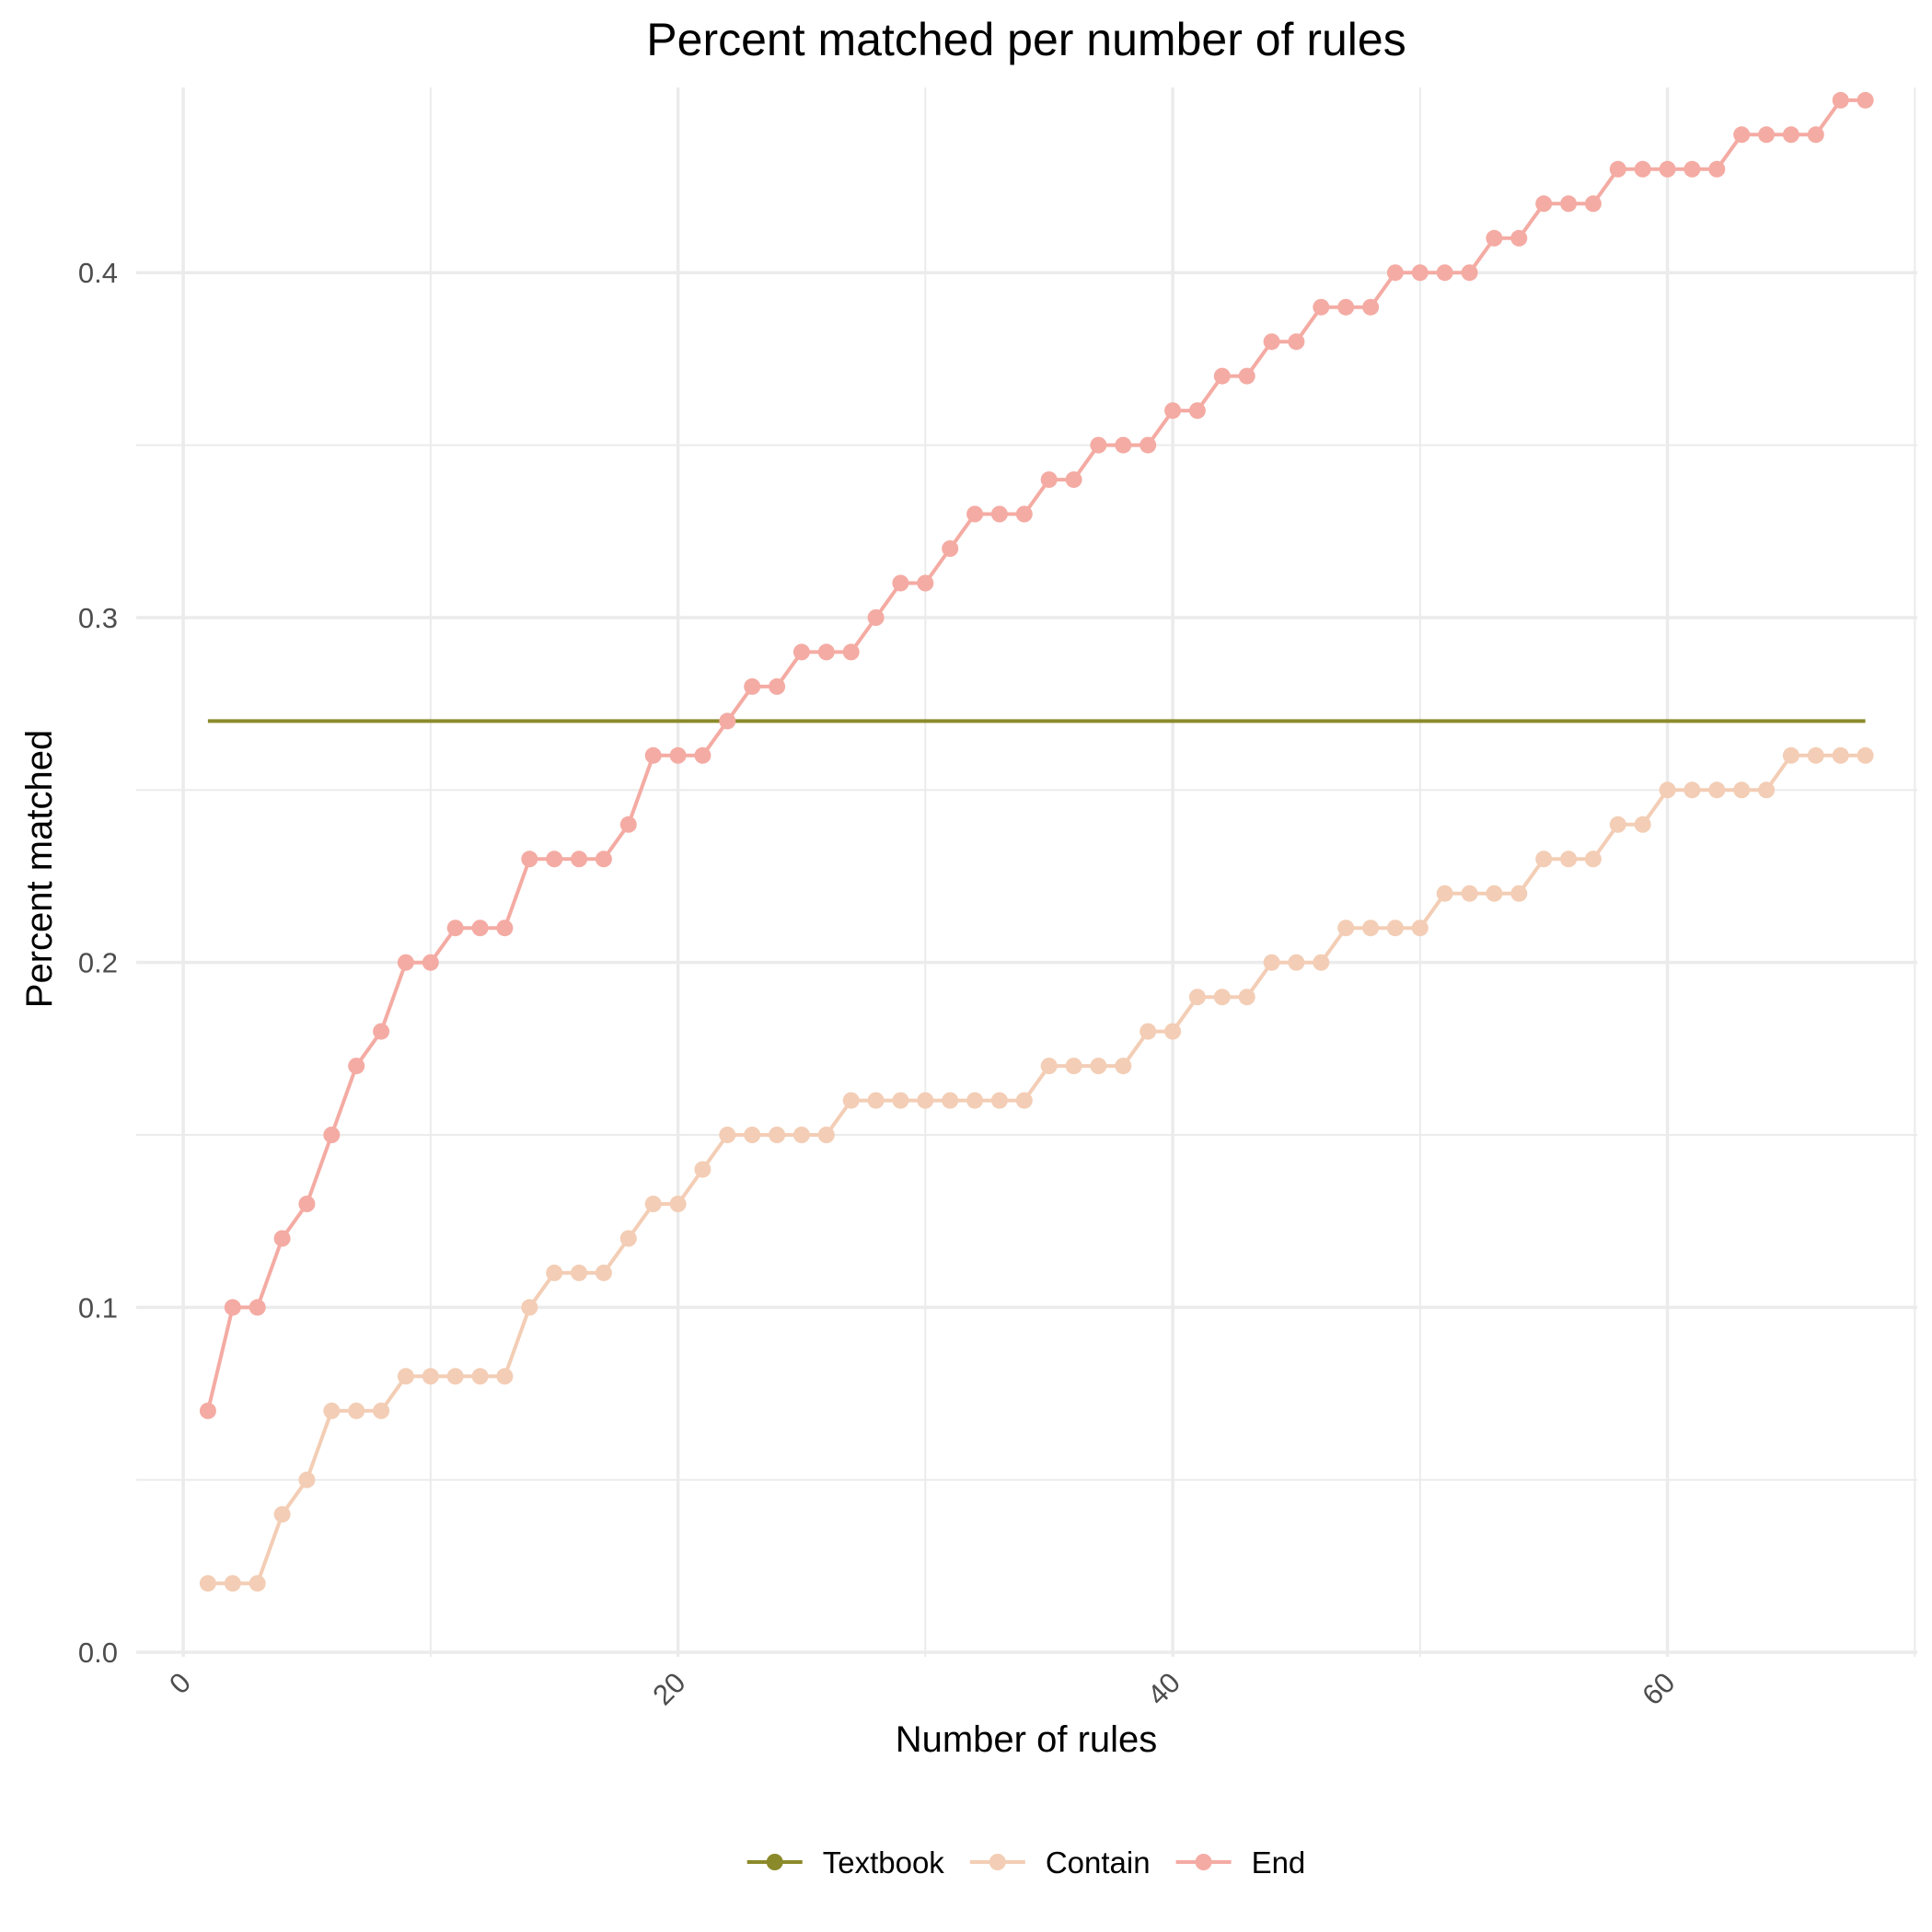 The image size is (1932, 1932). What do you see at coordinates (1060, 1863) in the screenshot?
I see `legend-item-contain: Contain` at bounding box center [1060, 1863].